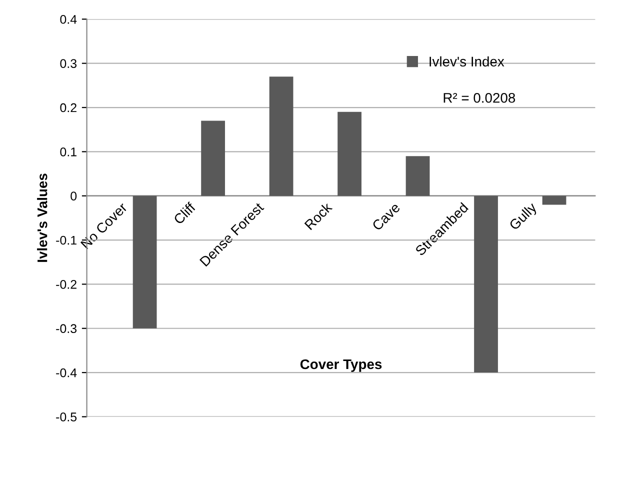 The width and height of the screenshot is (620, 479). What do you see at coordinates (66, 417) in the screenshot?
I see `y-tick-label: -0.5` at bounding box center [66, 417].